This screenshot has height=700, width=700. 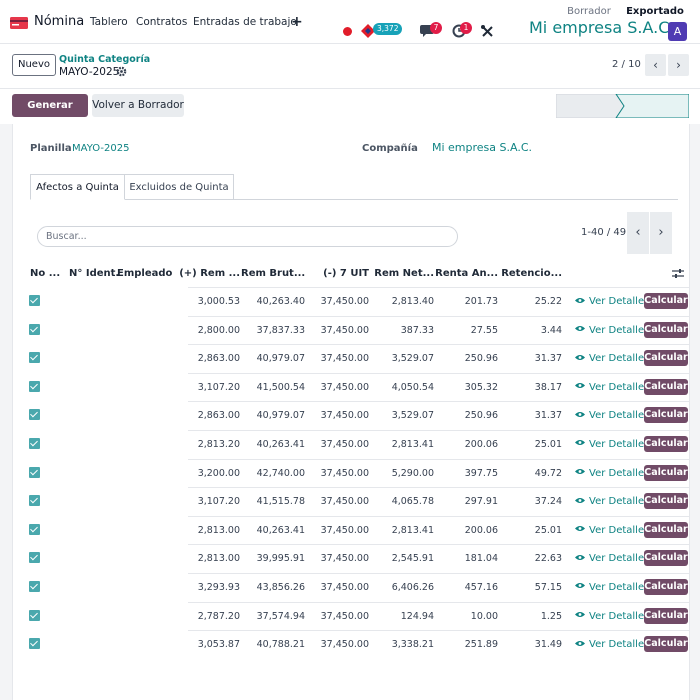 I want to click on col-header-7uit: (-) 7 UIT, so click(x=346, y=273).